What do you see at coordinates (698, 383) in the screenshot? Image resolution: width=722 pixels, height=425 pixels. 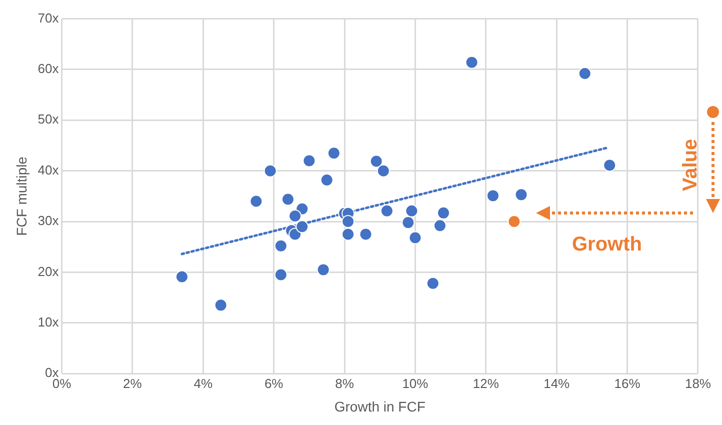 I see `x-tick-label: 18%` at bounding box center [698, 383].